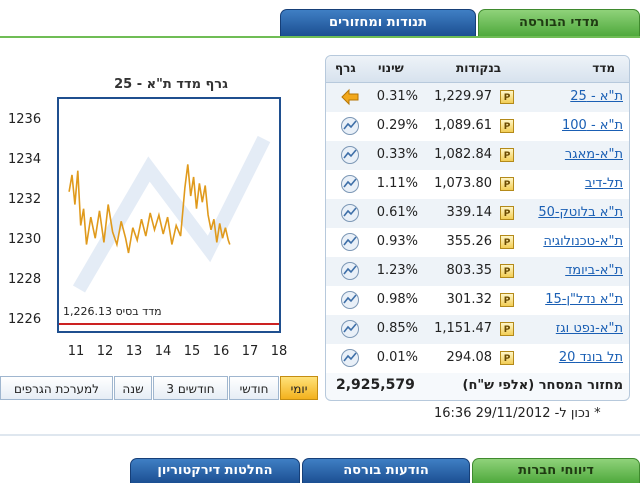  Describe the element at coordinates (133, 388) in the screenshot. I see `period-button: שנה` at that location.